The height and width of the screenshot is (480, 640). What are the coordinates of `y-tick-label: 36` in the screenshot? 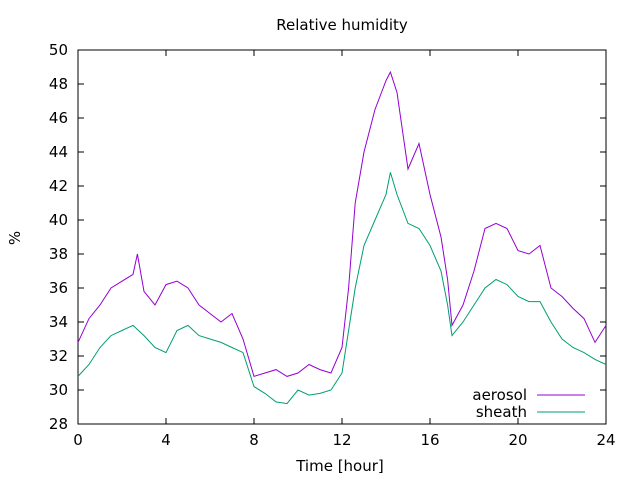 It's located at (58, 288).